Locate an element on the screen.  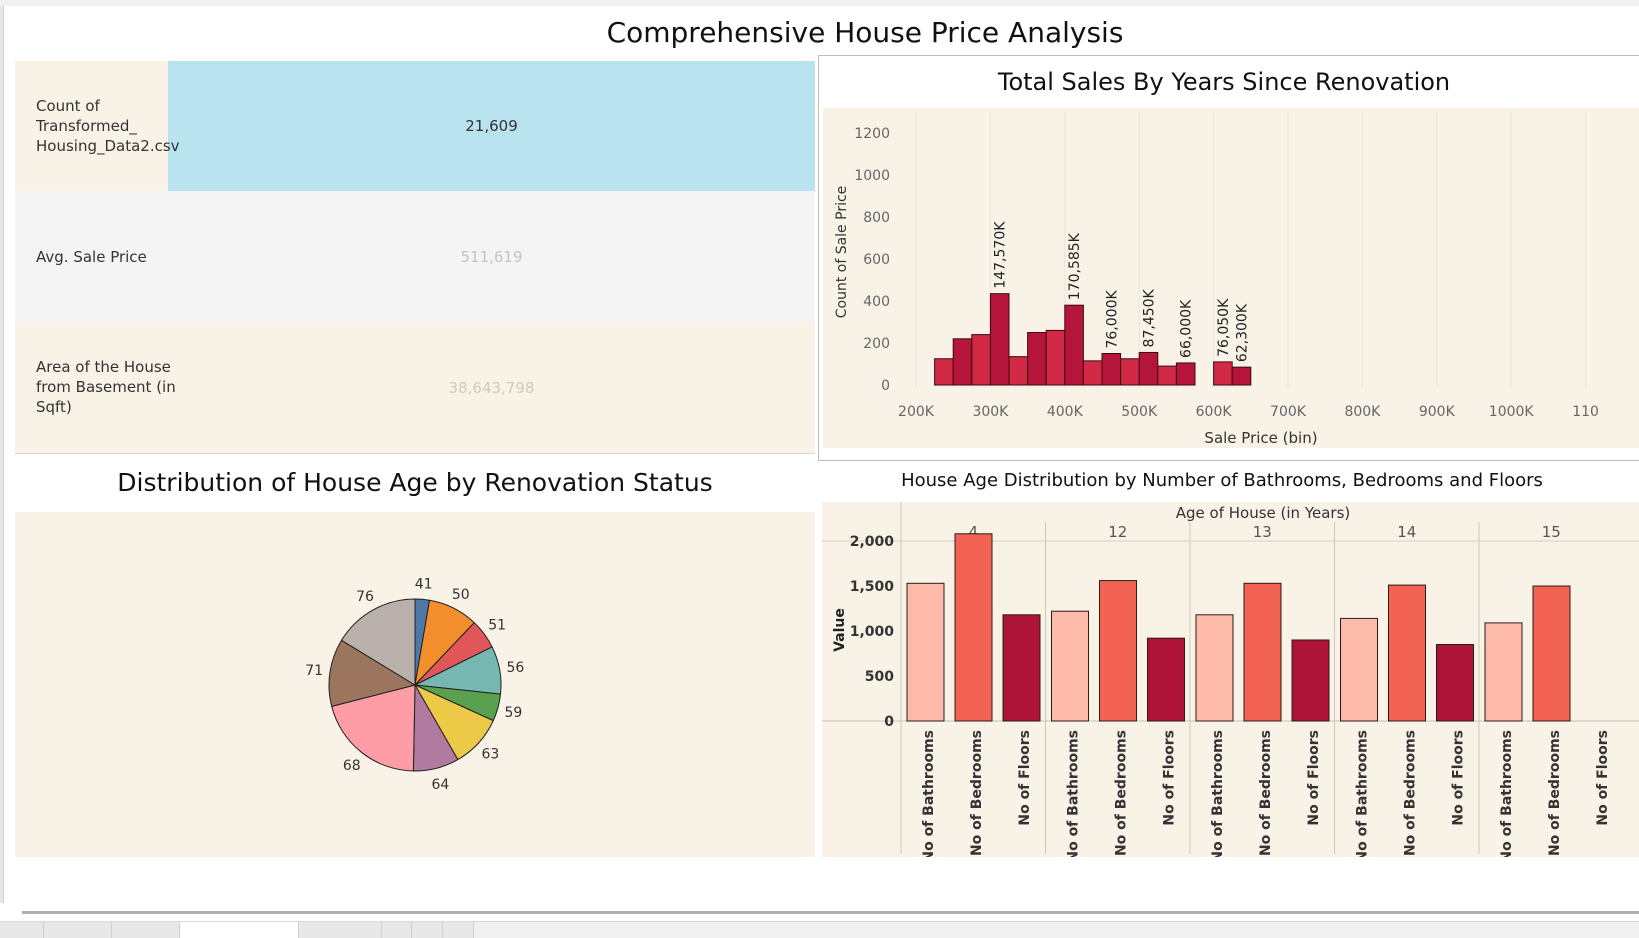
kpi-count-label: Count of Transformed_ Housing_Data2.csv is located at coordinates (108, 126).